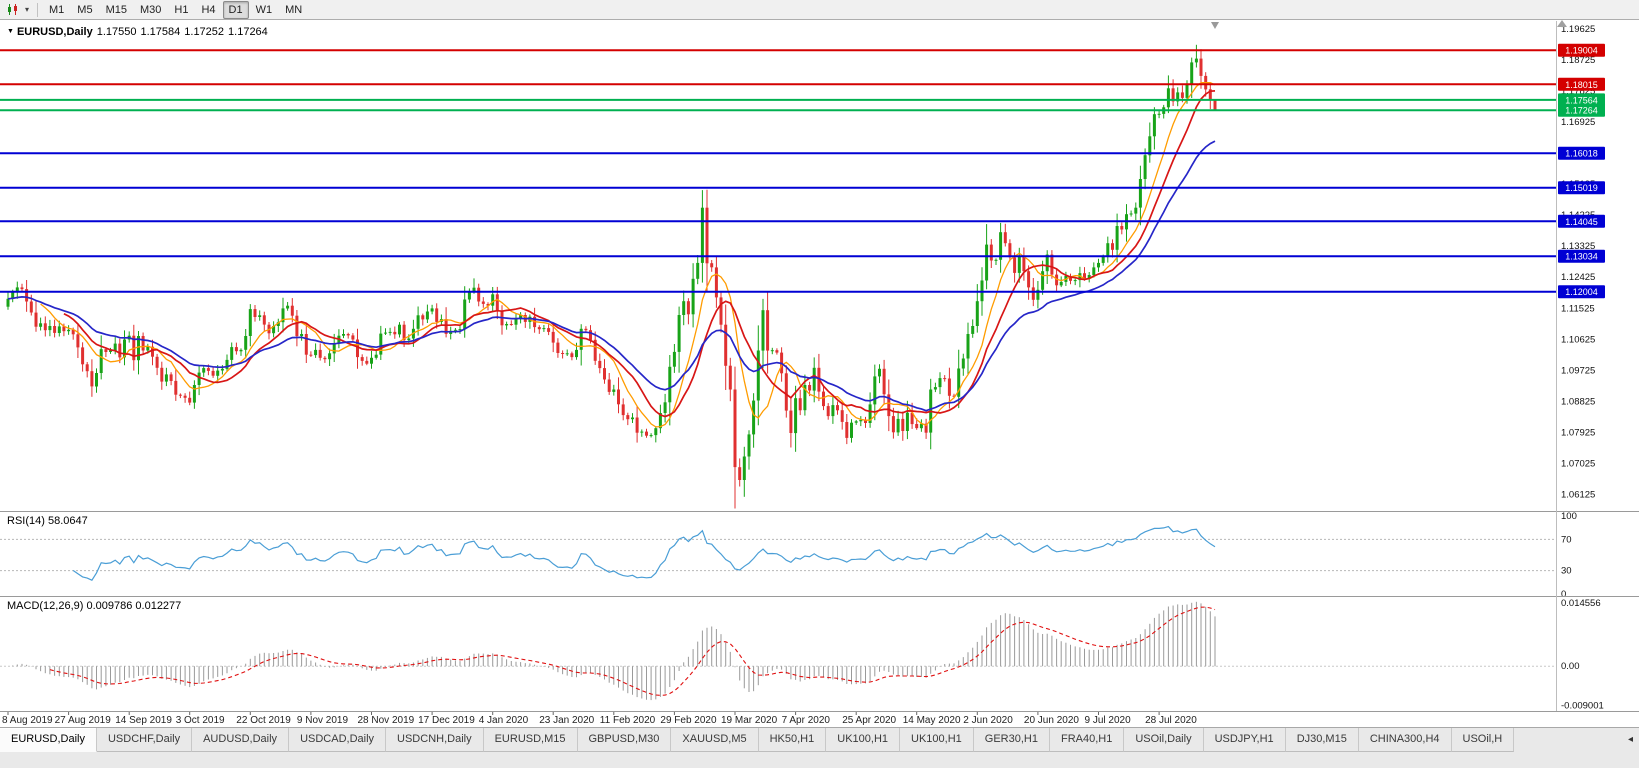  What do you see at coordinates (200, 720) in the screenshot?
I see `svg-text: 3 Oct 2019` at bounding box center [200, 720].